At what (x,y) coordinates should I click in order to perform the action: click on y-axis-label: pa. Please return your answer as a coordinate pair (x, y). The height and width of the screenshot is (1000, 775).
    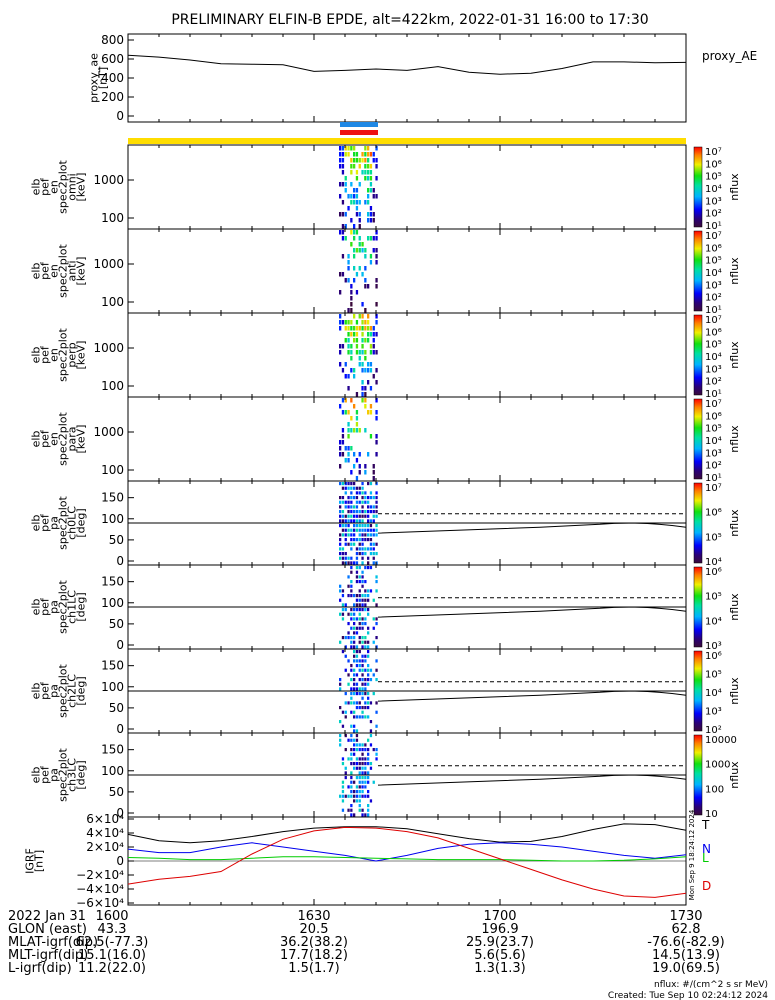
    Looking at the image, I should click on (54, 607).